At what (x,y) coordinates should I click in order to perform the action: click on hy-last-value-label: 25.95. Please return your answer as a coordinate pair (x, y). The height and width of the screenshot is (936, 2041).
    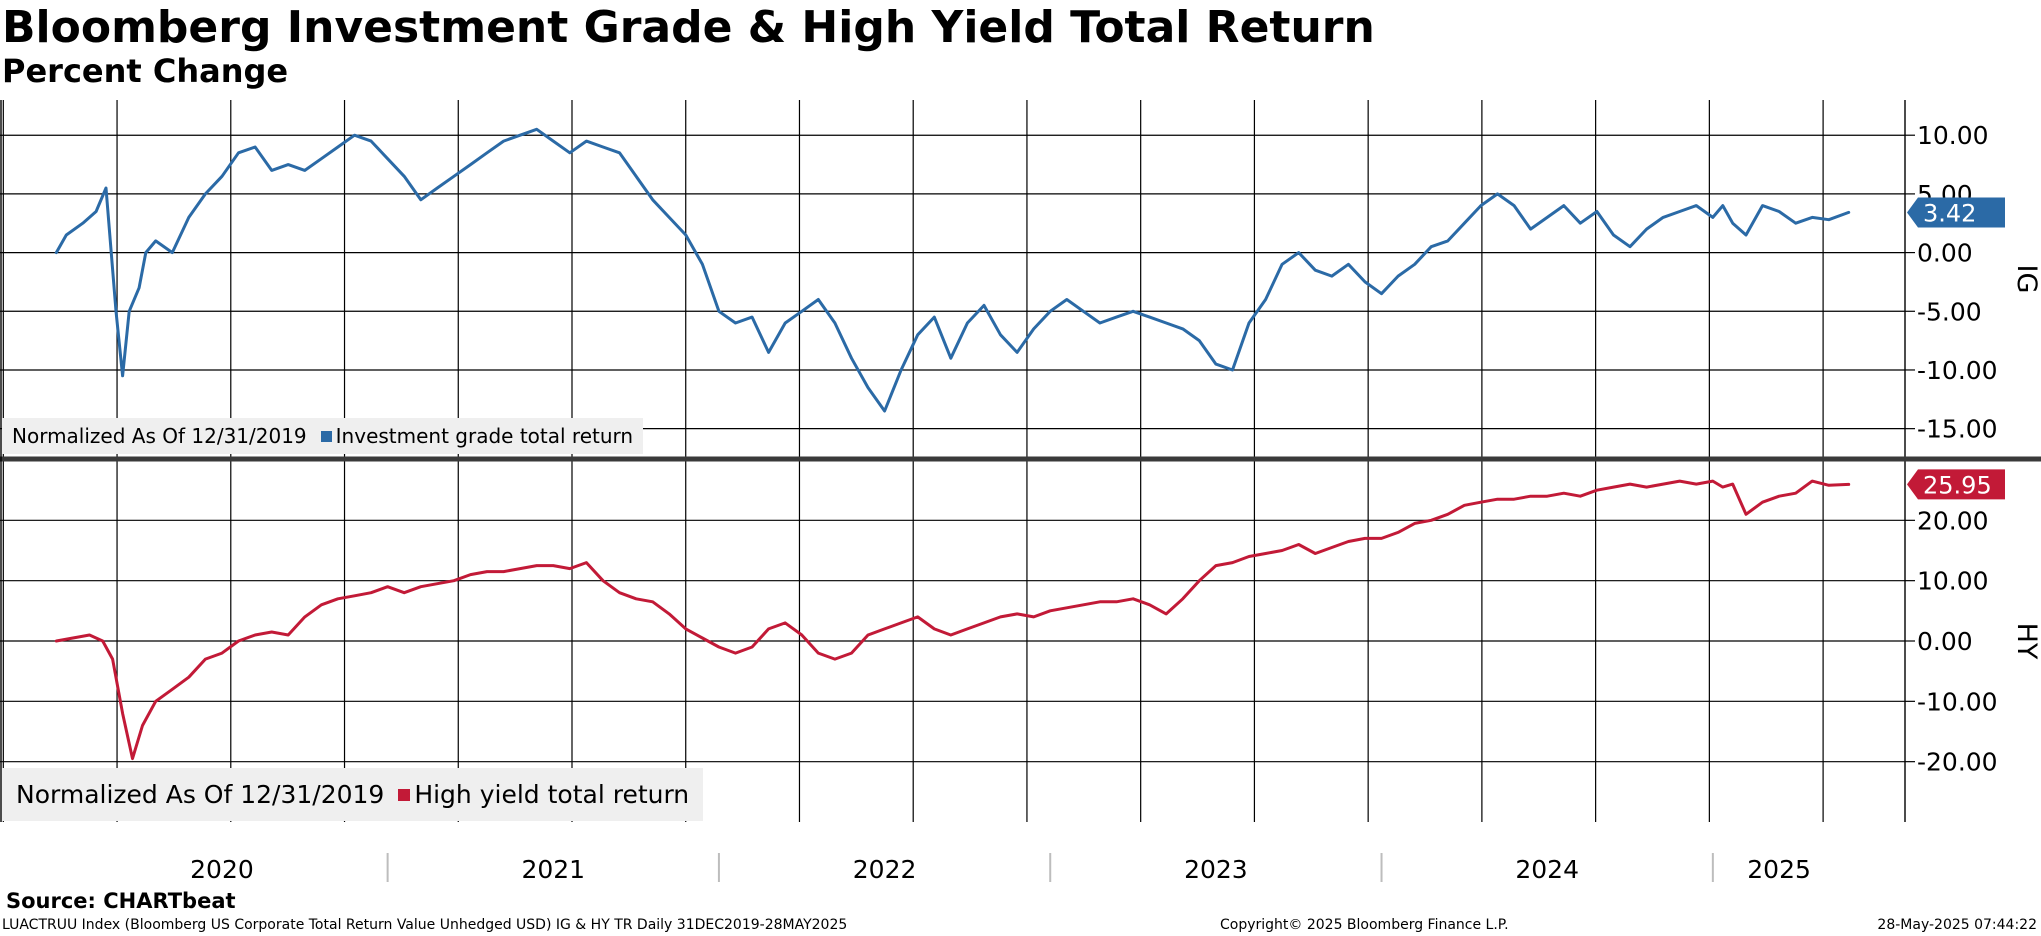
    Looking at the image, I should click on (1957, 485).